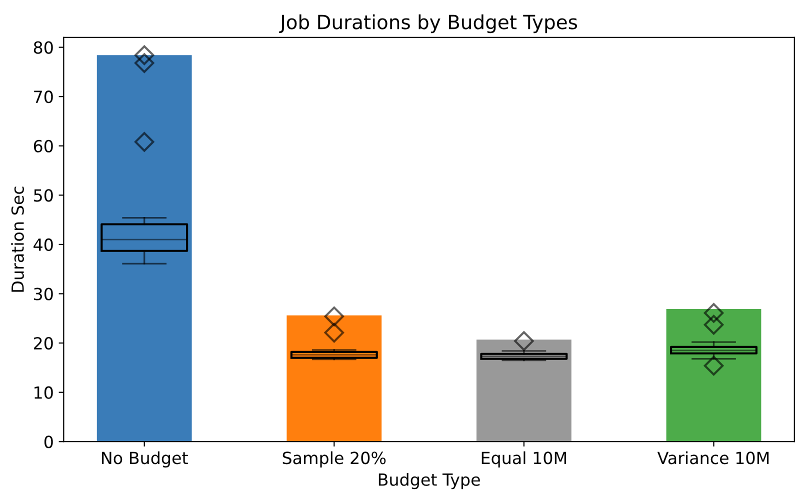 Image resolution: width=796 pixels, height=499 pixels. Describe the element at coordinates (43, 146) in the screenshot. I see `y-tick-label: 60` at that location.